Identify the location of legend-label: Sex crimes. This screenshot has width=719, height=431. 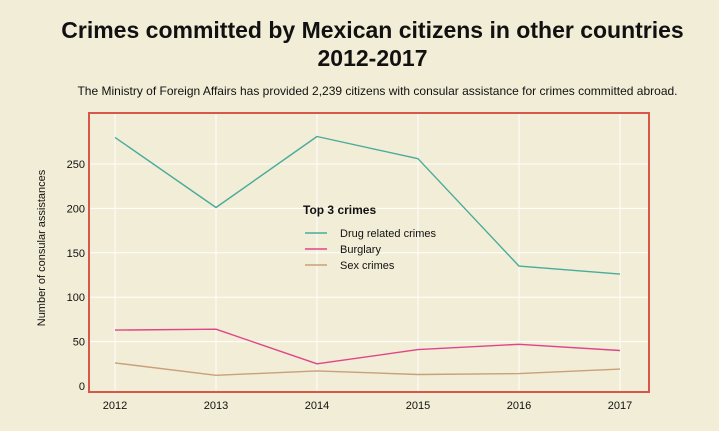
(367, 266).